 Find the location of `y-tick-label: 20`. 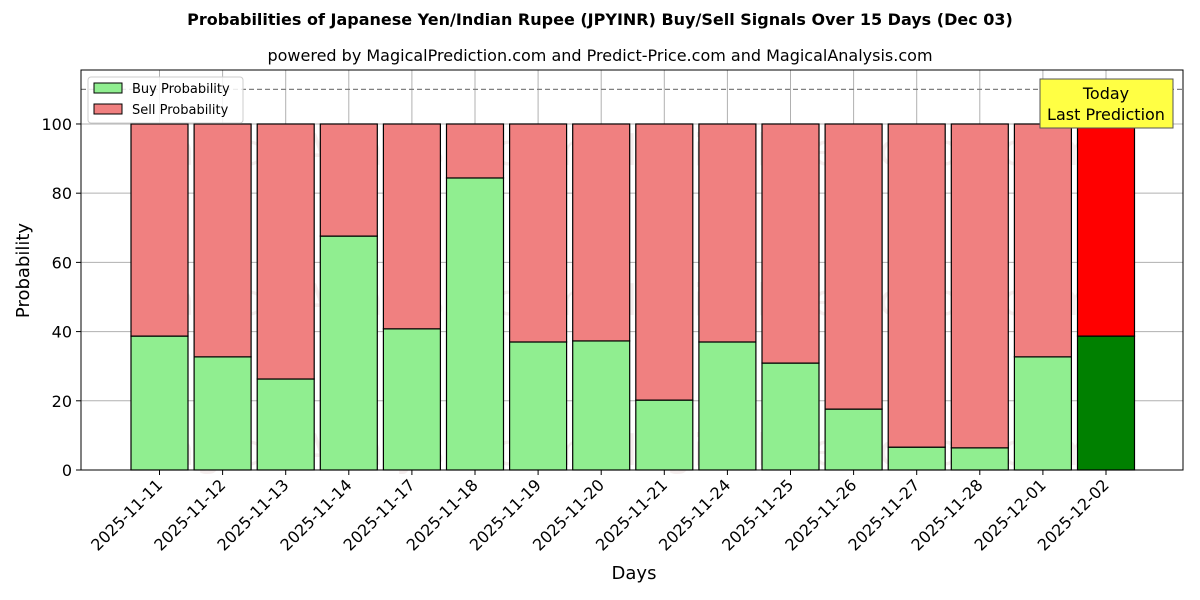

y-tick-label: 20 is located at coordinates (62, 401).